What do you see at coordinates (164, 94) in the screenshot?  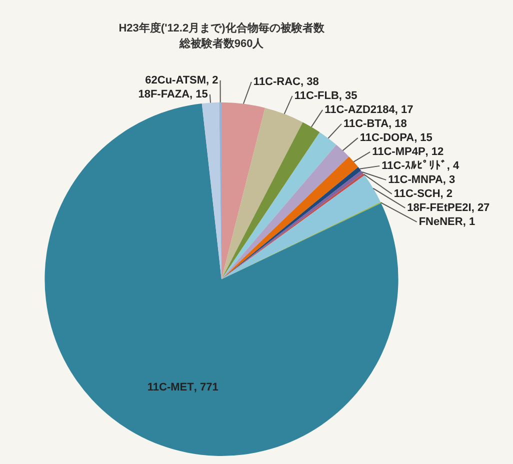 I see `slice-label: 18F-FAZA` at bounding box center [164, 94].